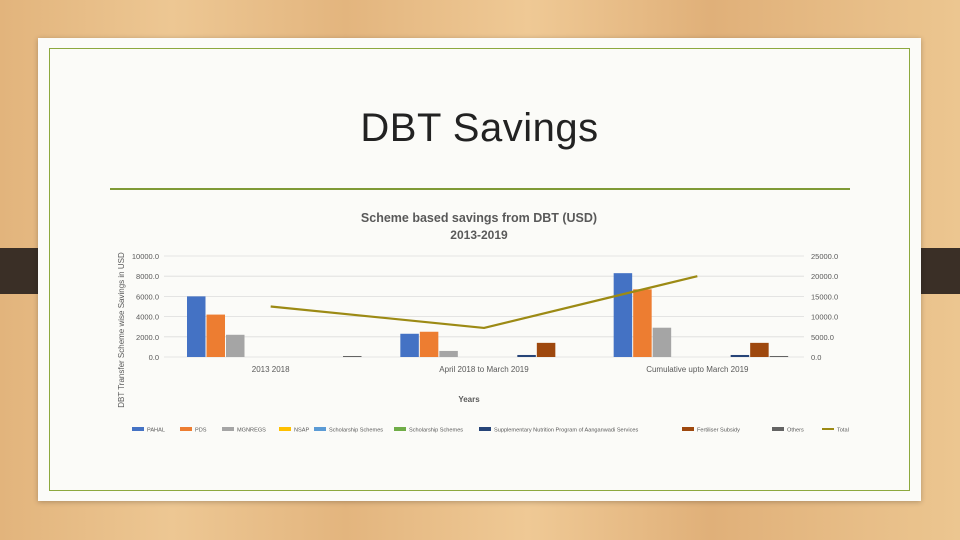  What do you see at coordinates (147, 296) in the screenshot?
I see `y-tick-label: 6000.0` at bounding box center [147, 296].